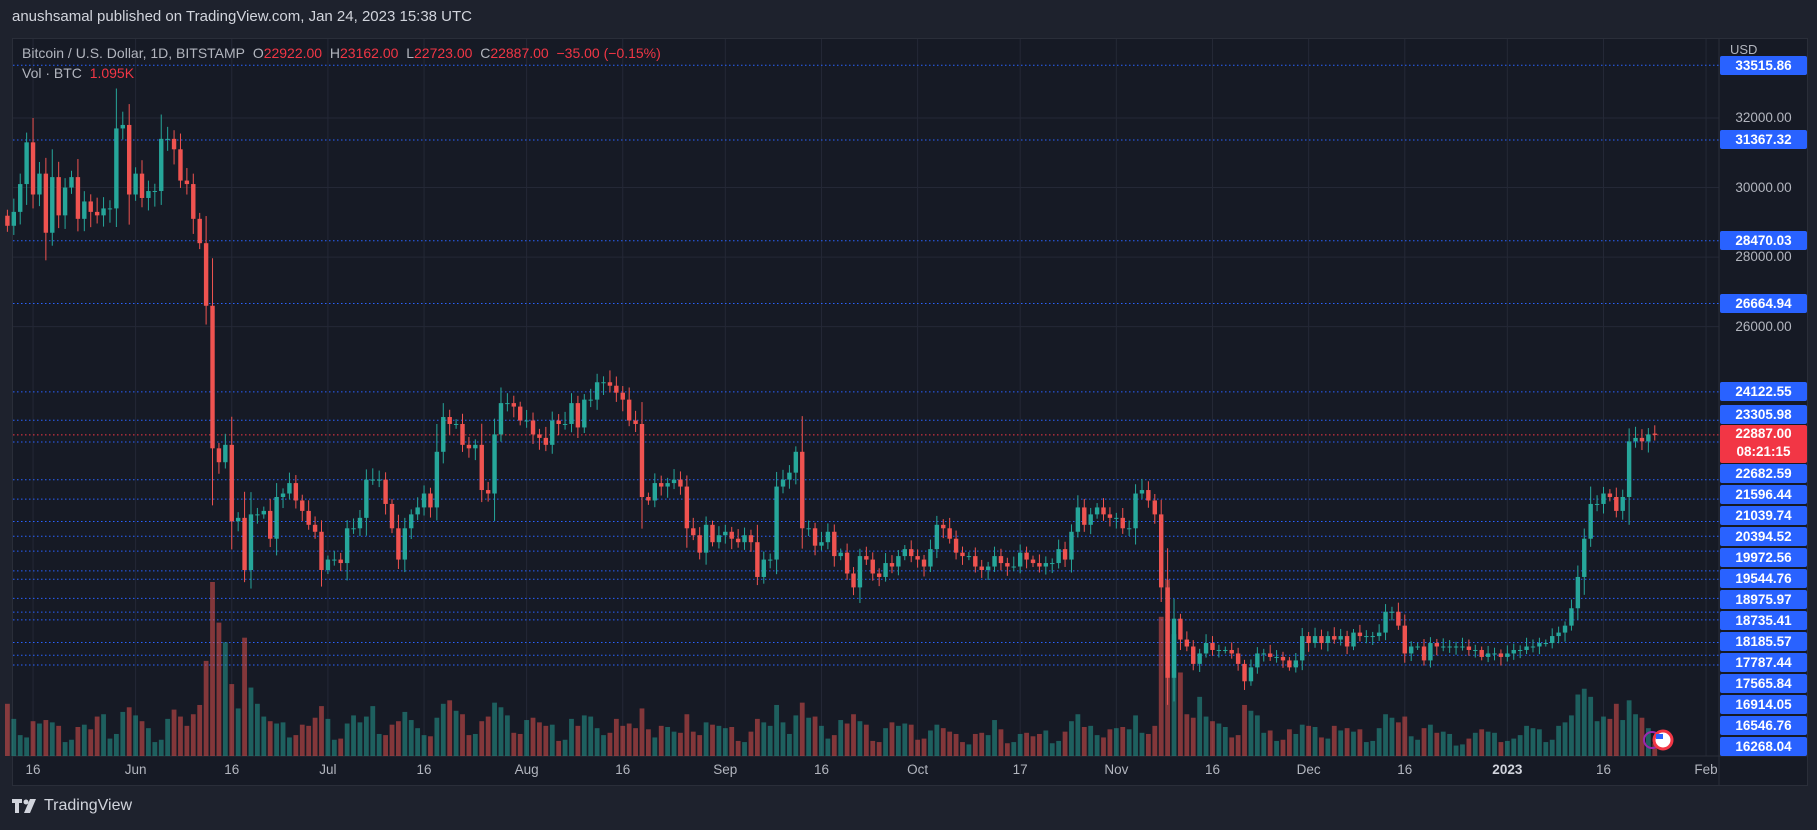  What do you see at coordinates (1706, 769) in the screenshot?
I see `time-tick-label: Feb` at bounding box center [1706, 769].